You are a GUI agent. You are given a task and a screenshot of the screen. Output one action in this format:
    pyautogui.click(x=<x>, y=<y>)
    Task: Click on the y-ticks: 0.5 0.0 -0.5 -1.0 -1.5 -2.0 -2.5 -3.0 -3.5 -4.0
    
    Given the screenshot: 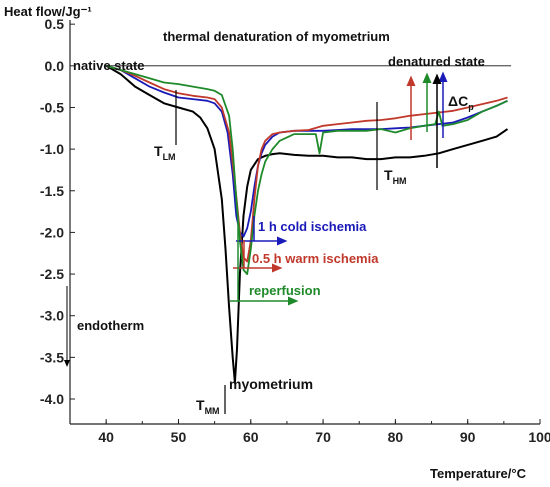 What is the action you would take?
    pyautogui.click(x=57, y=211)
    